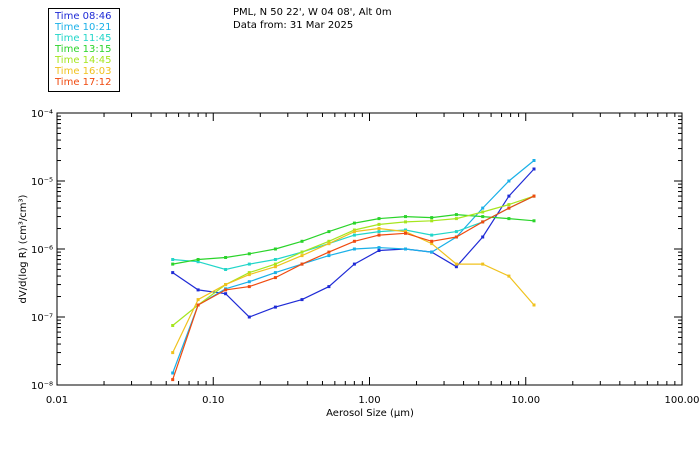 The width and height of the screenshot is (700, 450). I want to click on legend-entry-1021: Time 10:21, so click(83, 27).